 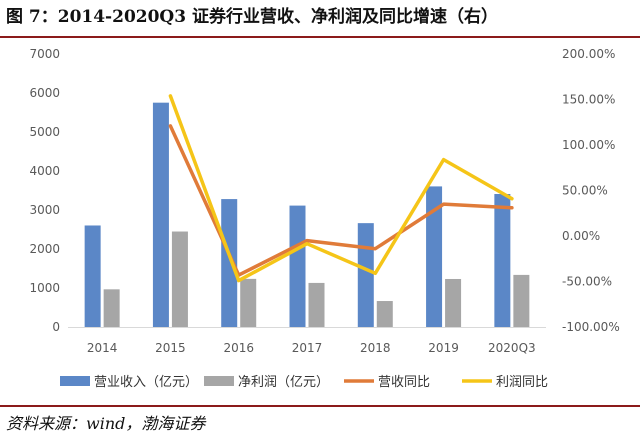 What do you see at coordinates (44, 210) in the screenshot?
I see `y-left-tick-label: 3000` at bounding box center [44, 210].